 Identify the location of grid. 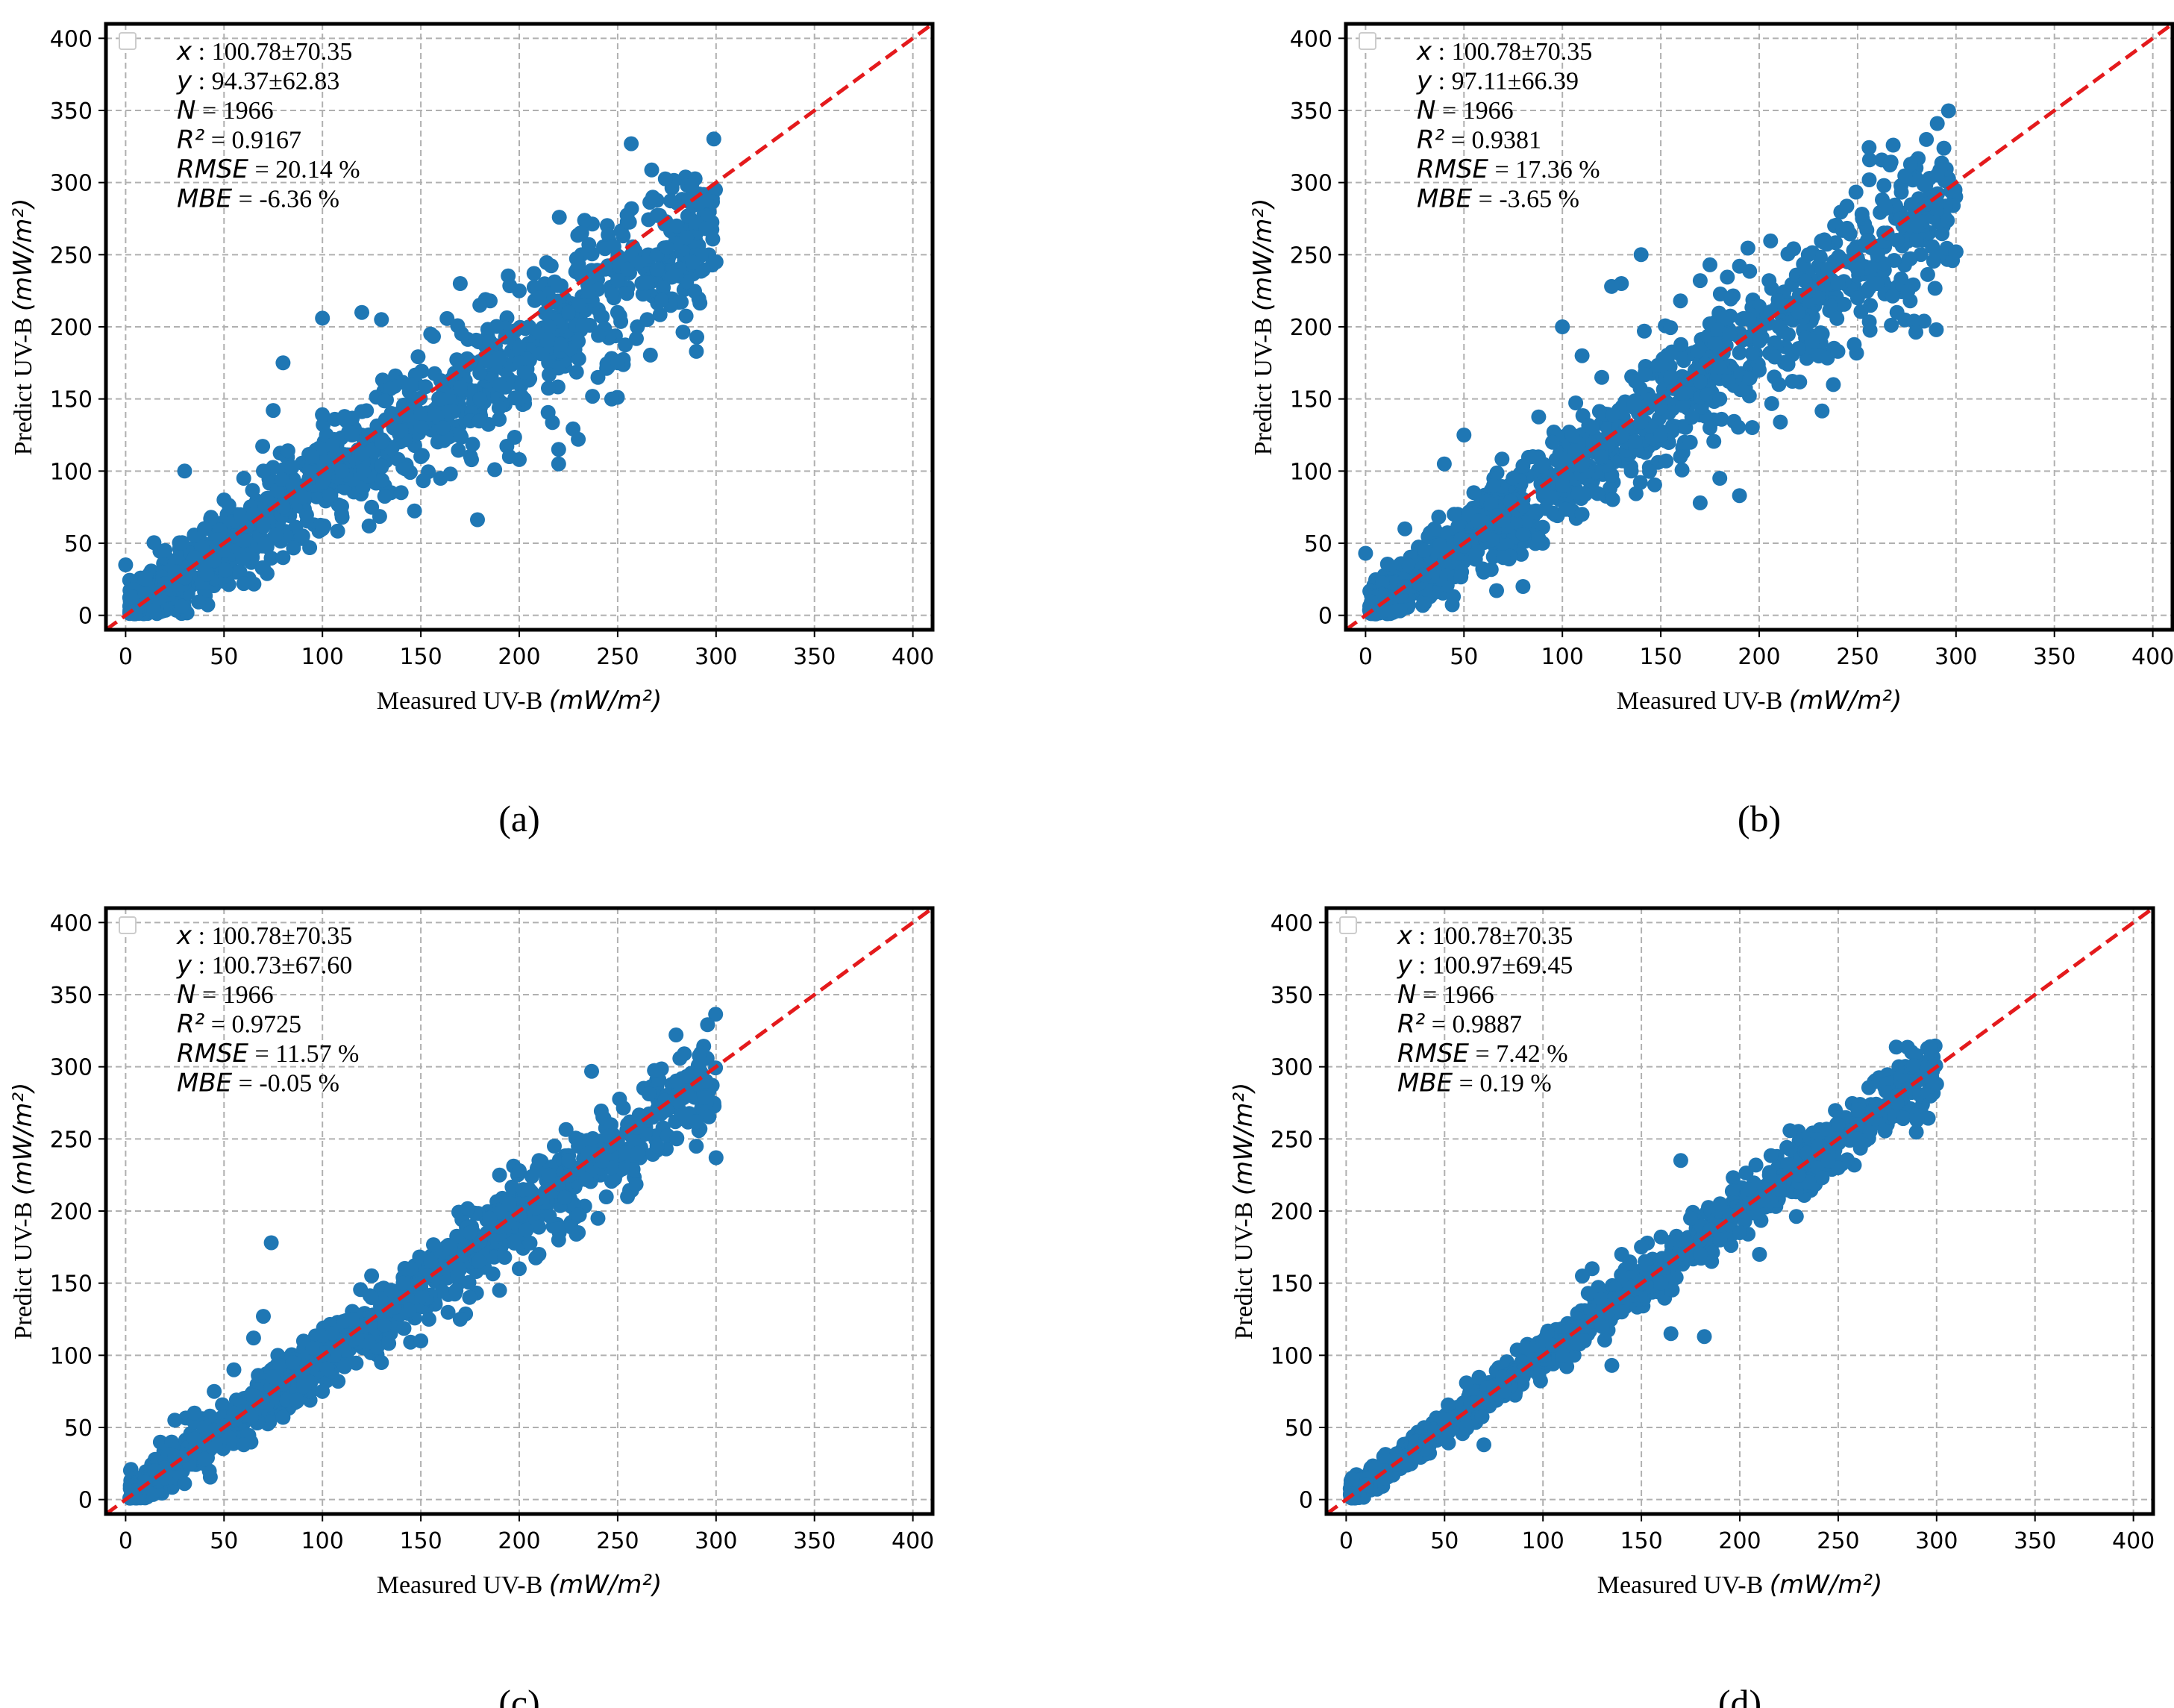
(519, 1211).